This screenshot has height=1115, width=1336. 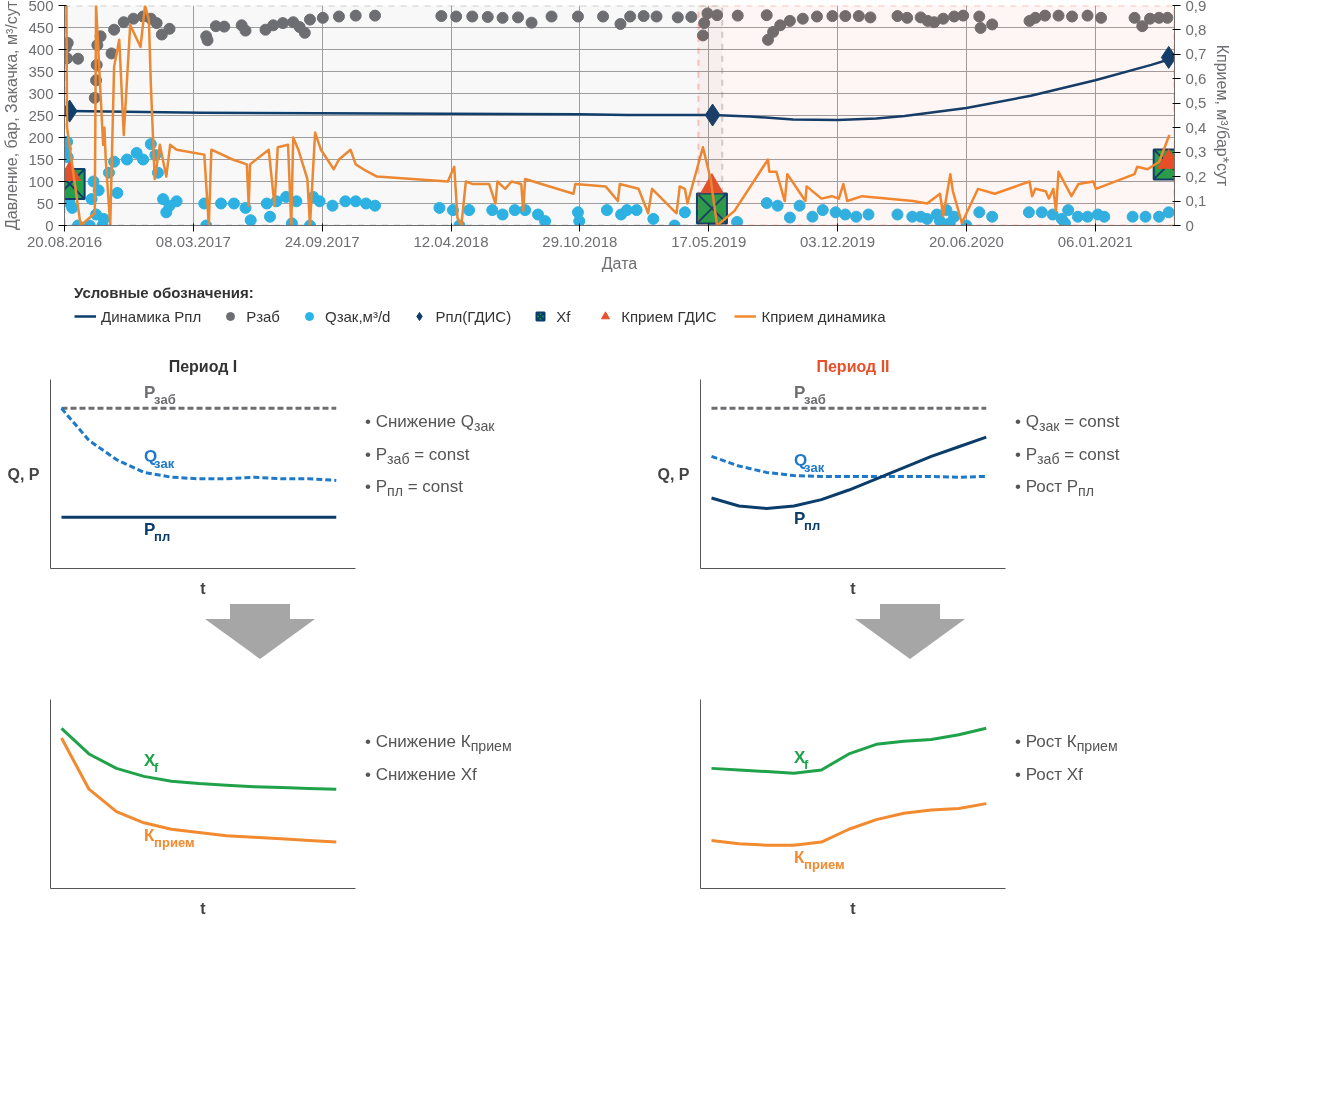 I want to click on text: • Р$_{пл}$ = const, so click(x=414, y=489).